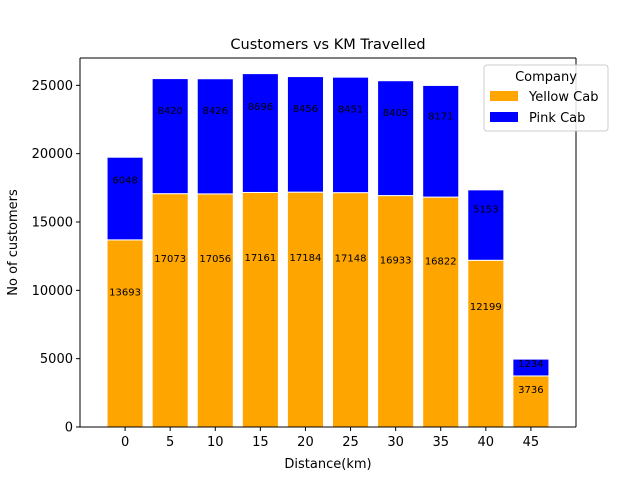 The image size is (640, 480). I want to click on data-label-yellow-cab-20: 17184, so click(306, 258).